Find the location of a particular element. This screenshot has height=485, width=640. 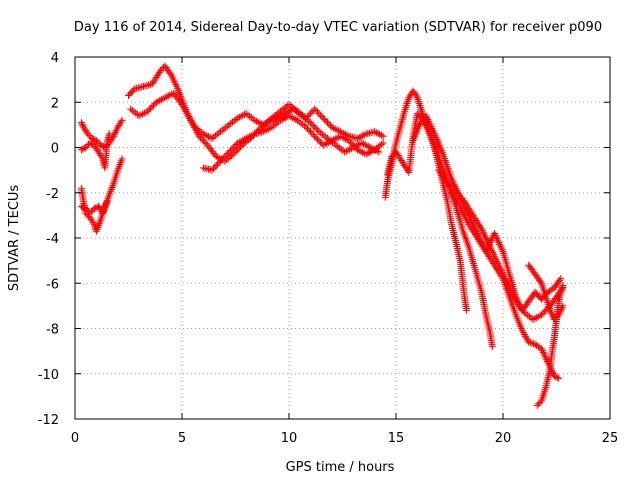

x-tick-label: 5 is located at coordinates (182, 438).